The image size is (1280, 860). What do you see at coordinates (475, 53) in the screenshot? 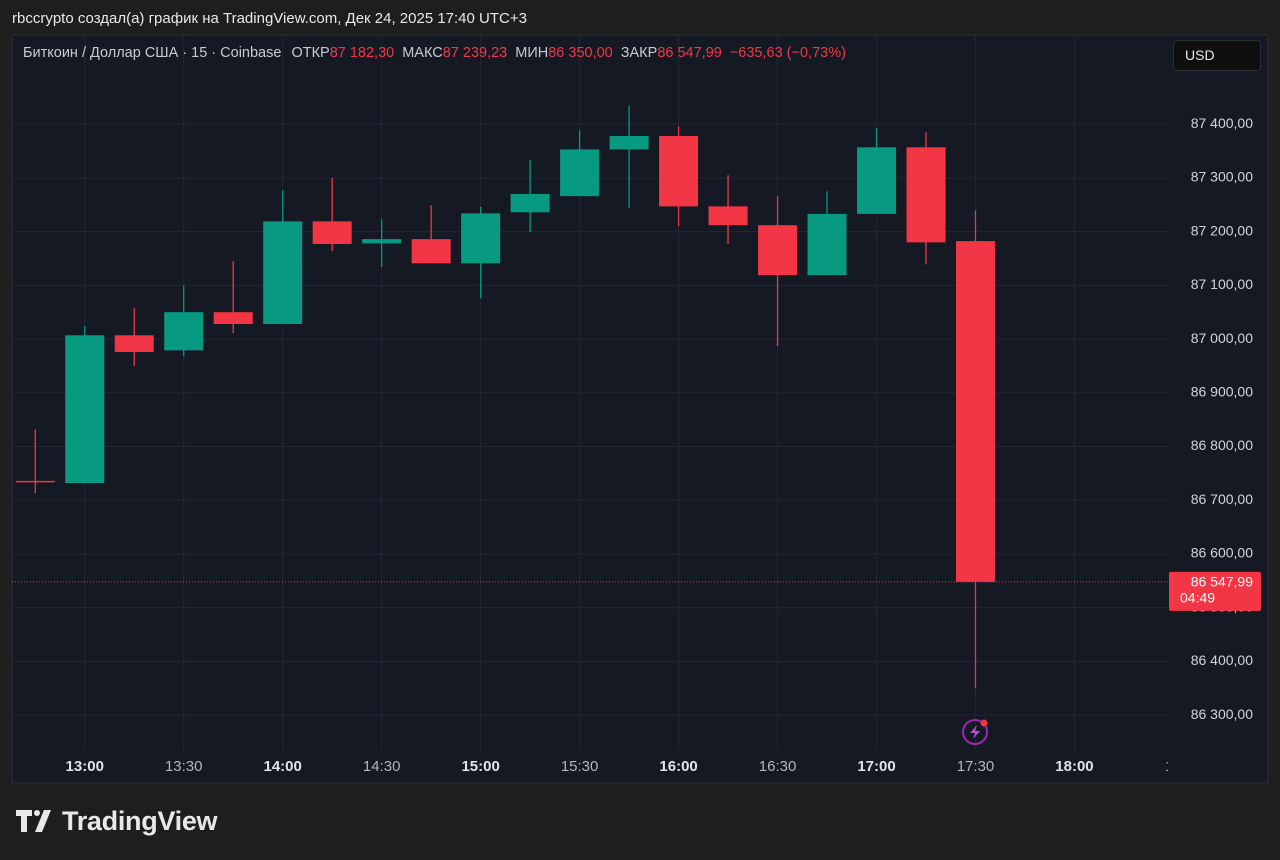
I see `legend-value: 87 239,23` at bounding box center [475, 53].